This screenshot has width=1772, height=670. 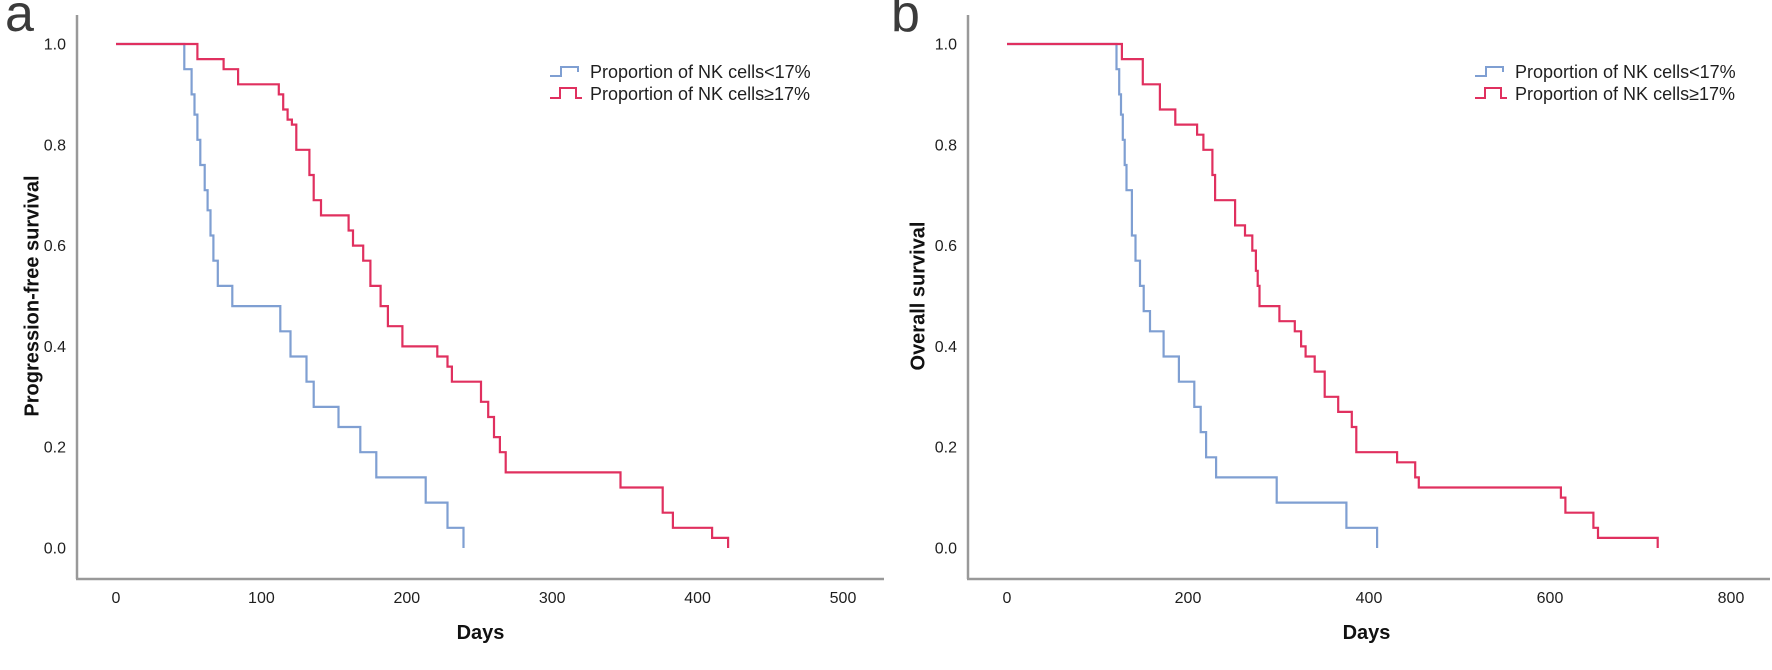 I want to click on panel-a-letter: a, so click(x=19, y=21).